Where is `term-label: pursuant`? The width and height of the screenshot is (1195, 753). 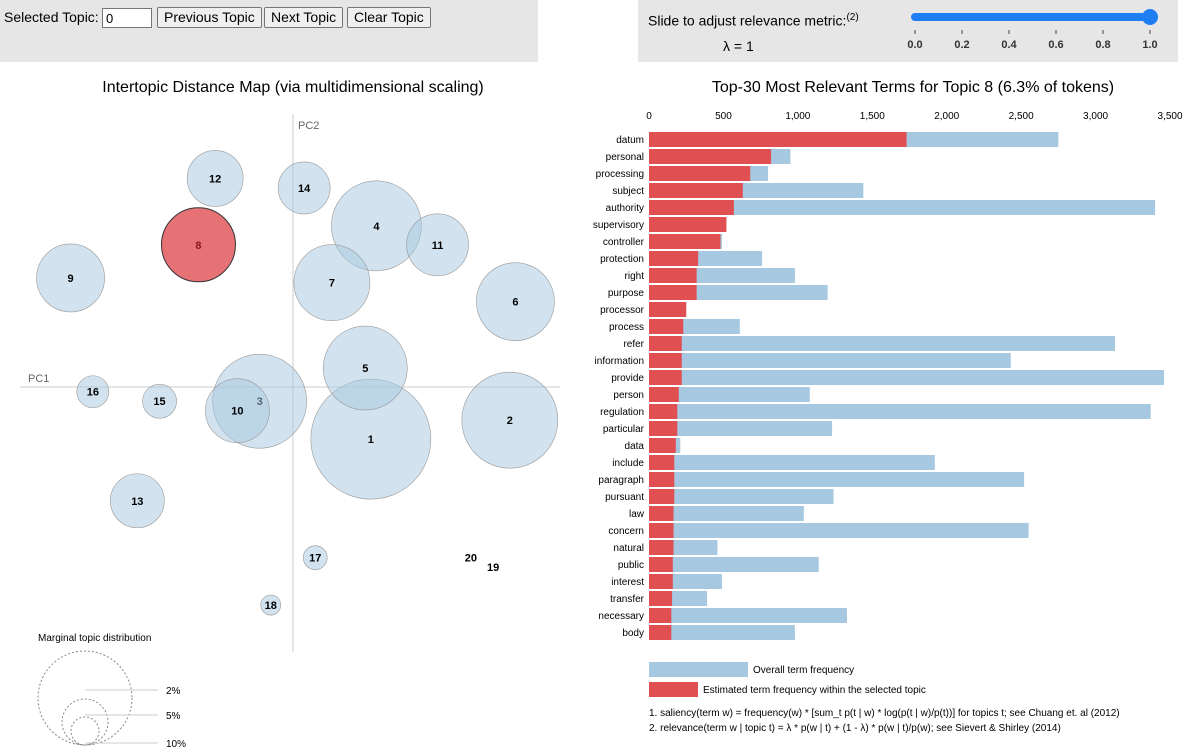
term-label: pursuant is located at coordinates (624, 497).